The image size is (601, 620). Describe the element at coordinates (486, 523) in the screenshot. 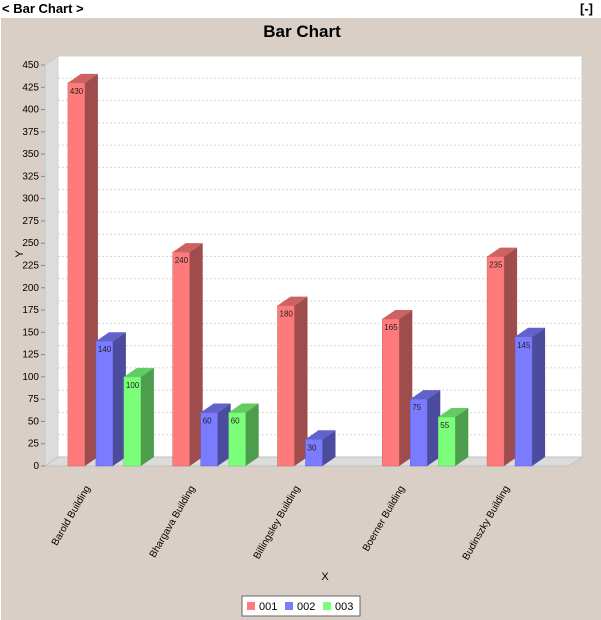

I see `x-tick-label: Budinszky Building` at that location.